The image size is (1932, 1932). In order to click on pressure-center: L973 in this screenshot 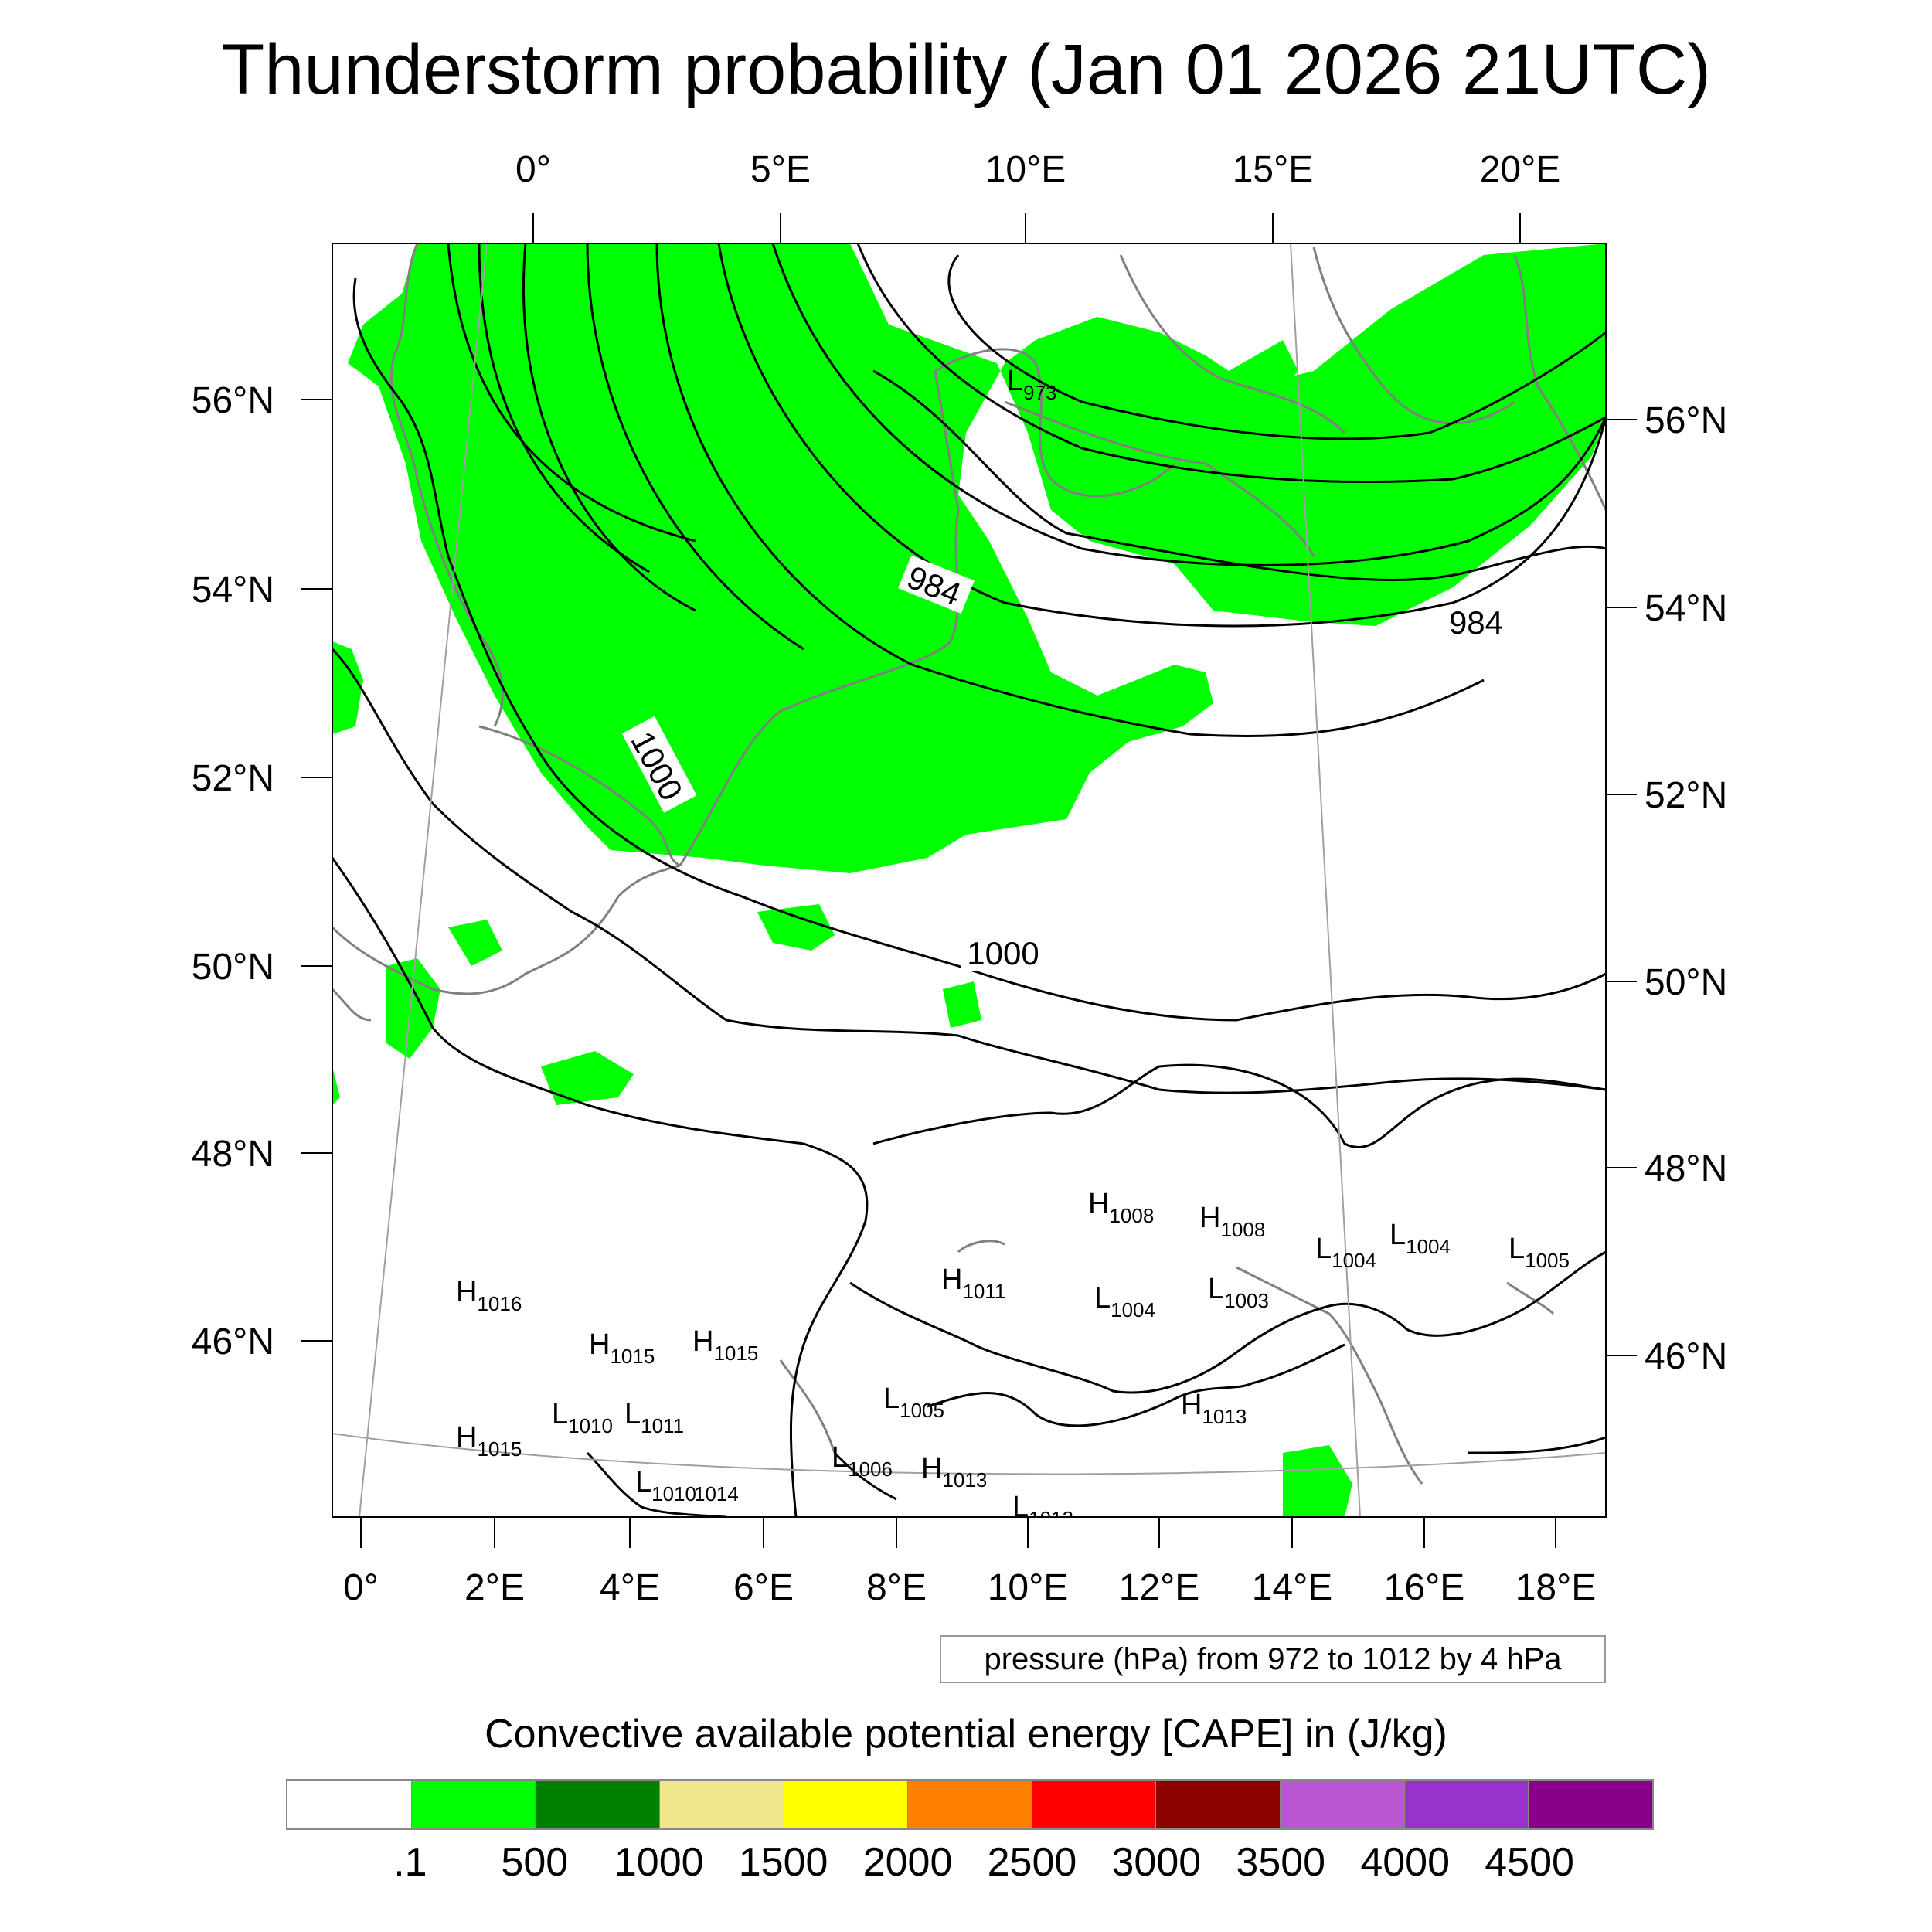, I will do `click(1032, 385)`.